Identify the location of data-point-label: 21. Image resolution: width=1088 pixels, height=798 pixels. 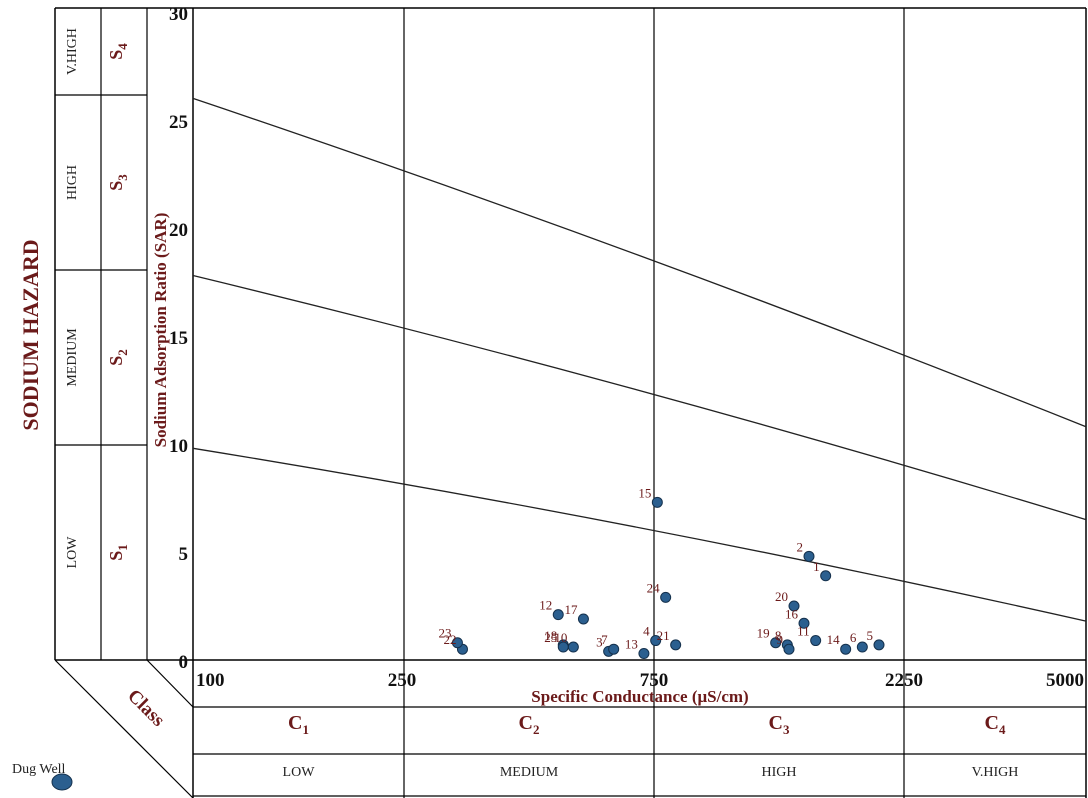
(663, 635).